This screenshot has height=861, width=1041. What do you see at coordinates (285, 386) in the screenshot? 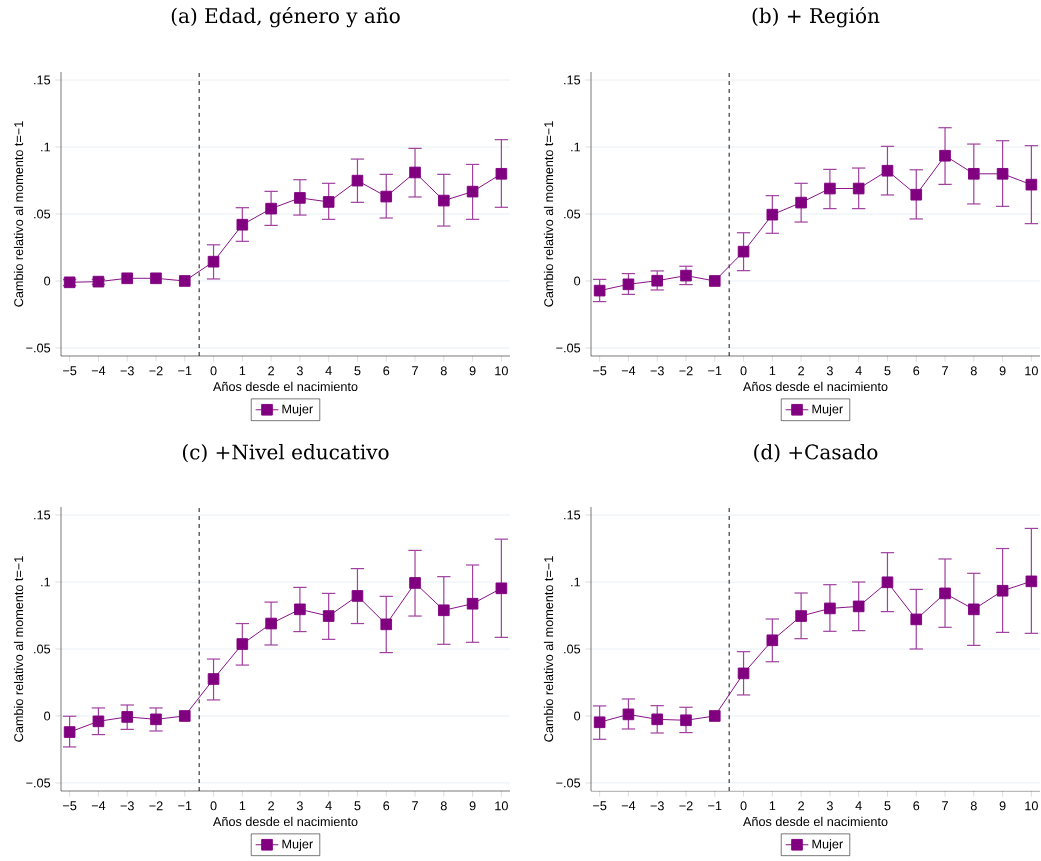
I see `x-axis-title: Años desde el nacimiento` at bounding box center [285, 386].